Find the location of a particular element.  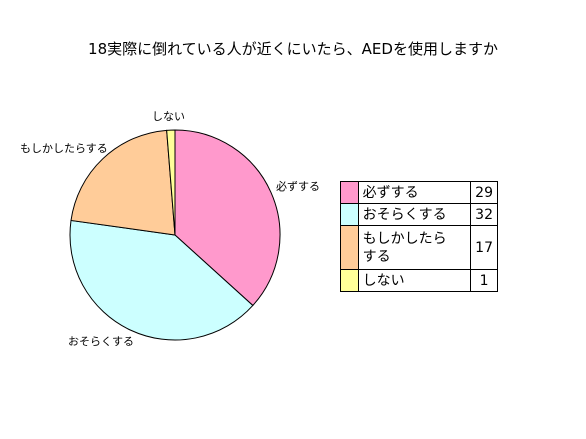

legend-label: しない is located at coordinates (414, 280).